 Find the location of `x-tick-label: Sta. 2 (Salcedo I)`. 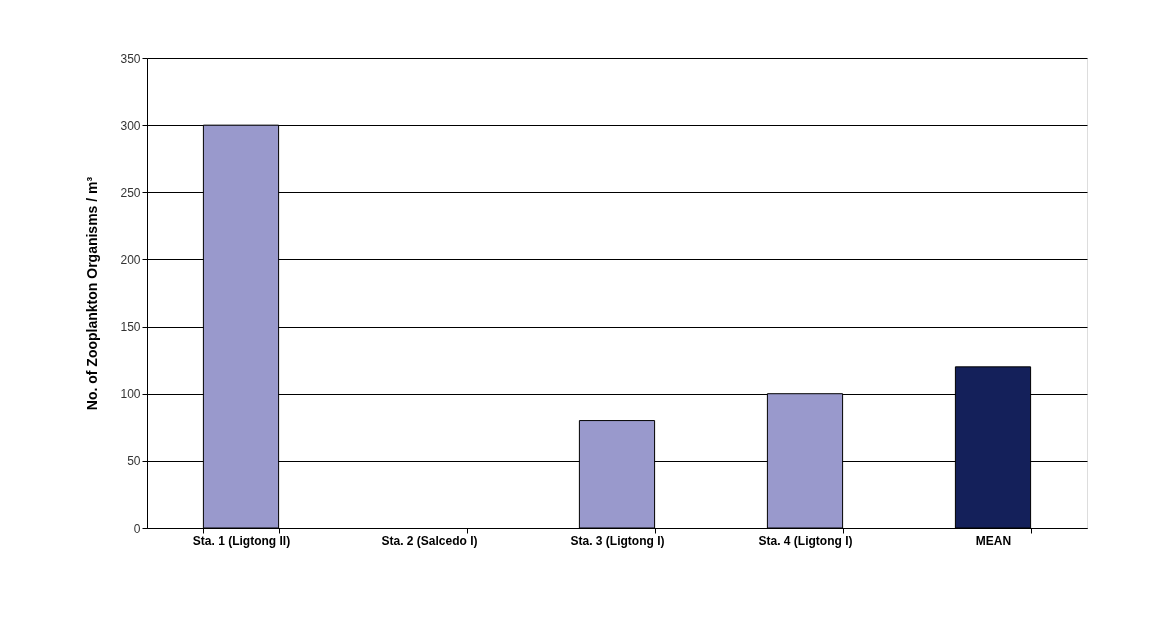

x-tick-label: Sta. 2 (Salcedo I) is located at coordinates (429, 540).